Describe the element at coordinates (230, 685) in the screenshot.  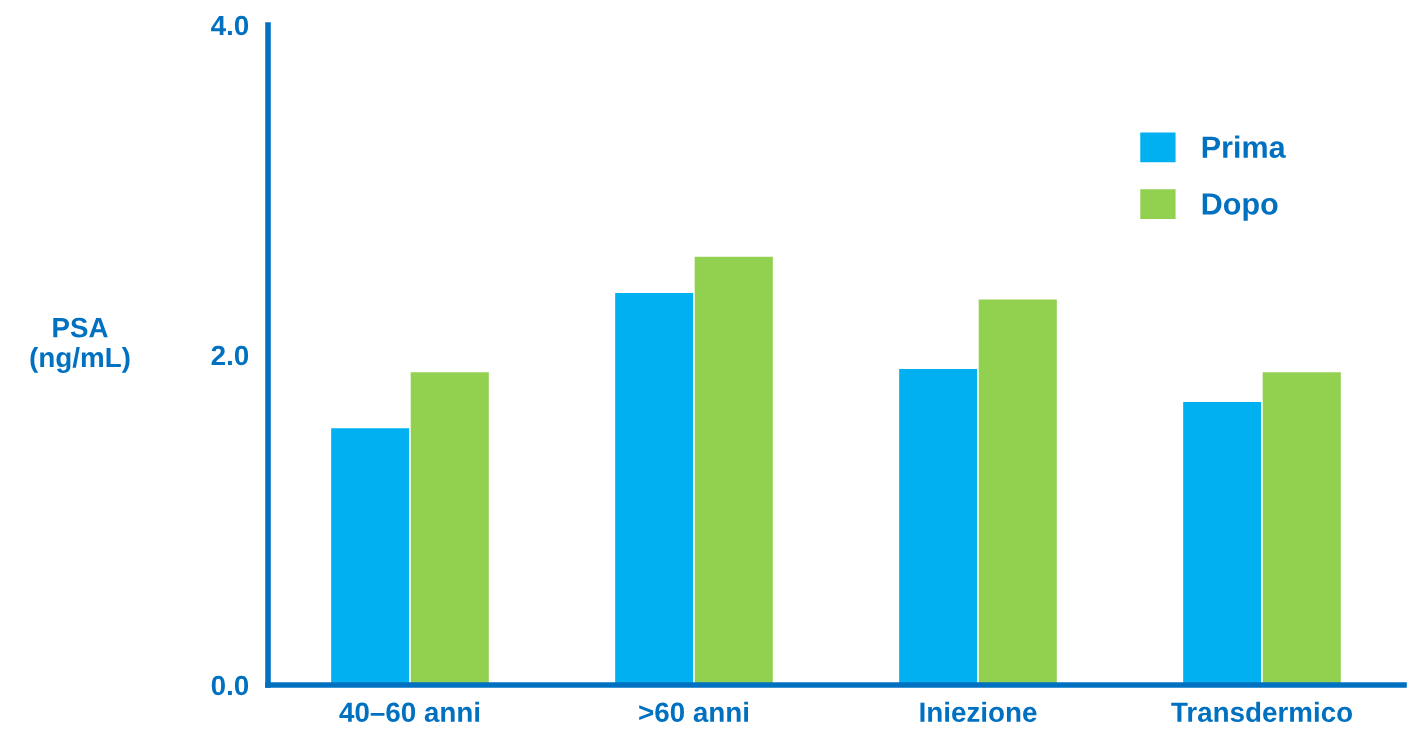
I see `y-tick-label: 0.0` at that location.